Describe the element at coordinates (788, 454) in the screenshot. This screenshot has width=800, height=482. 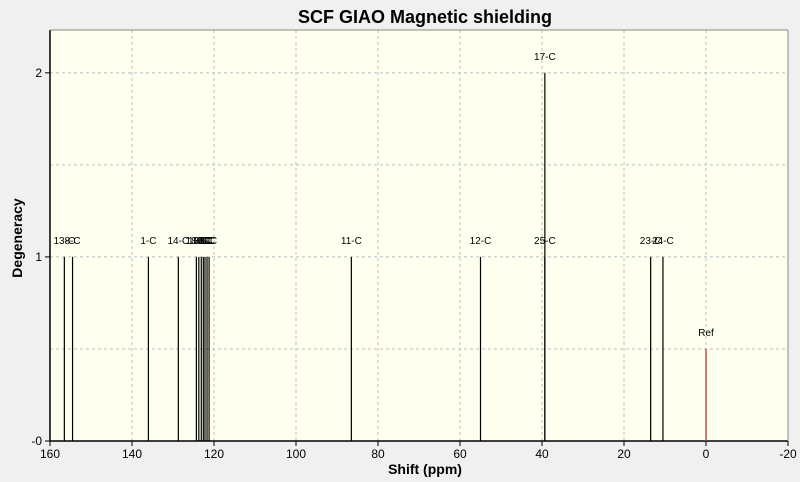
I see `x-tick-label: -20` at that location.